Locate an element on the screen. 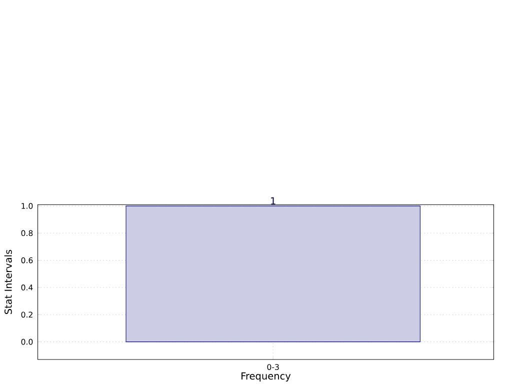 The width and height of the screenshot is (520, 386). data-label: 1 is located at coordinates (273, 200).